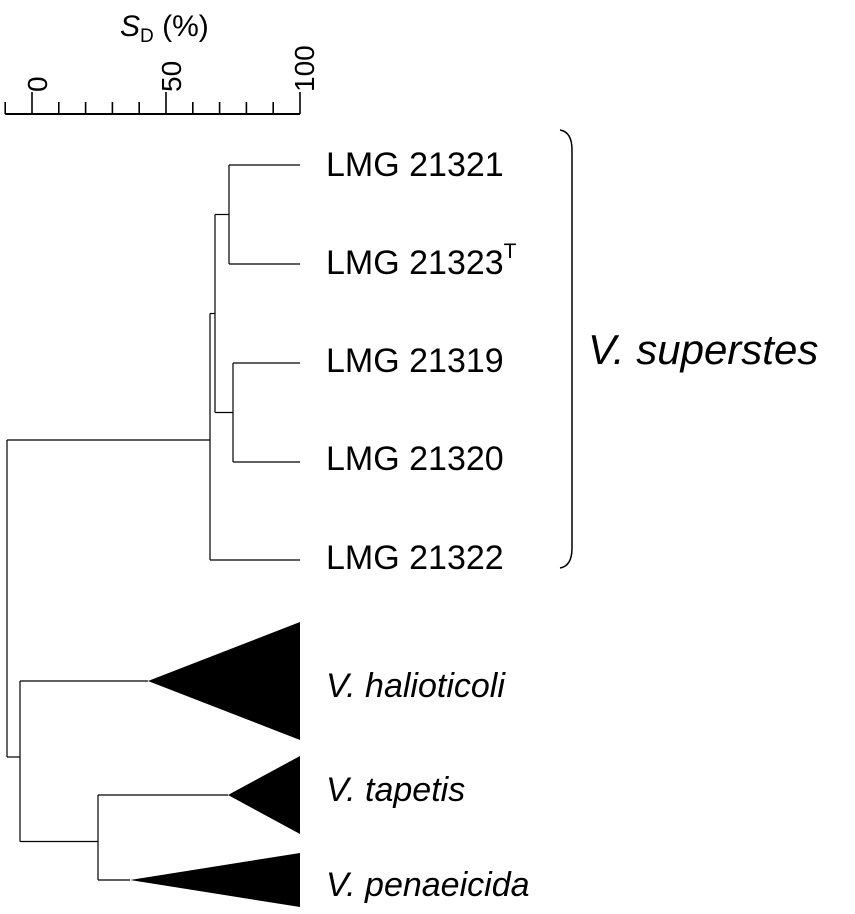 The image size is (855, 914). What do you see at coordinates (415, 686) in the screenshot?
I see `cluster-label: V. halioticoli` at bounding box center [415, 686].